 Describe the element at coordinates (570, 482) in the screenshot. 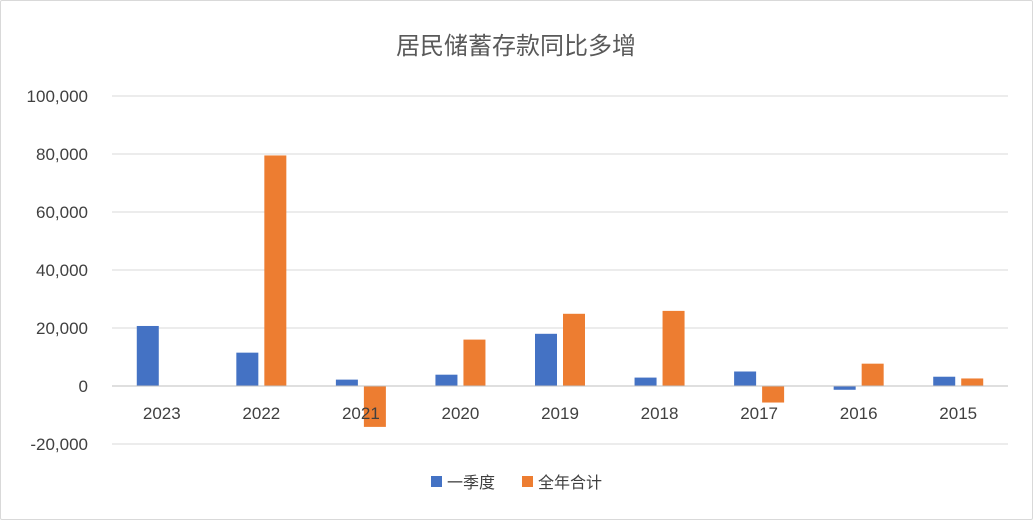

I see `legend-label: 全年合计` at that location.